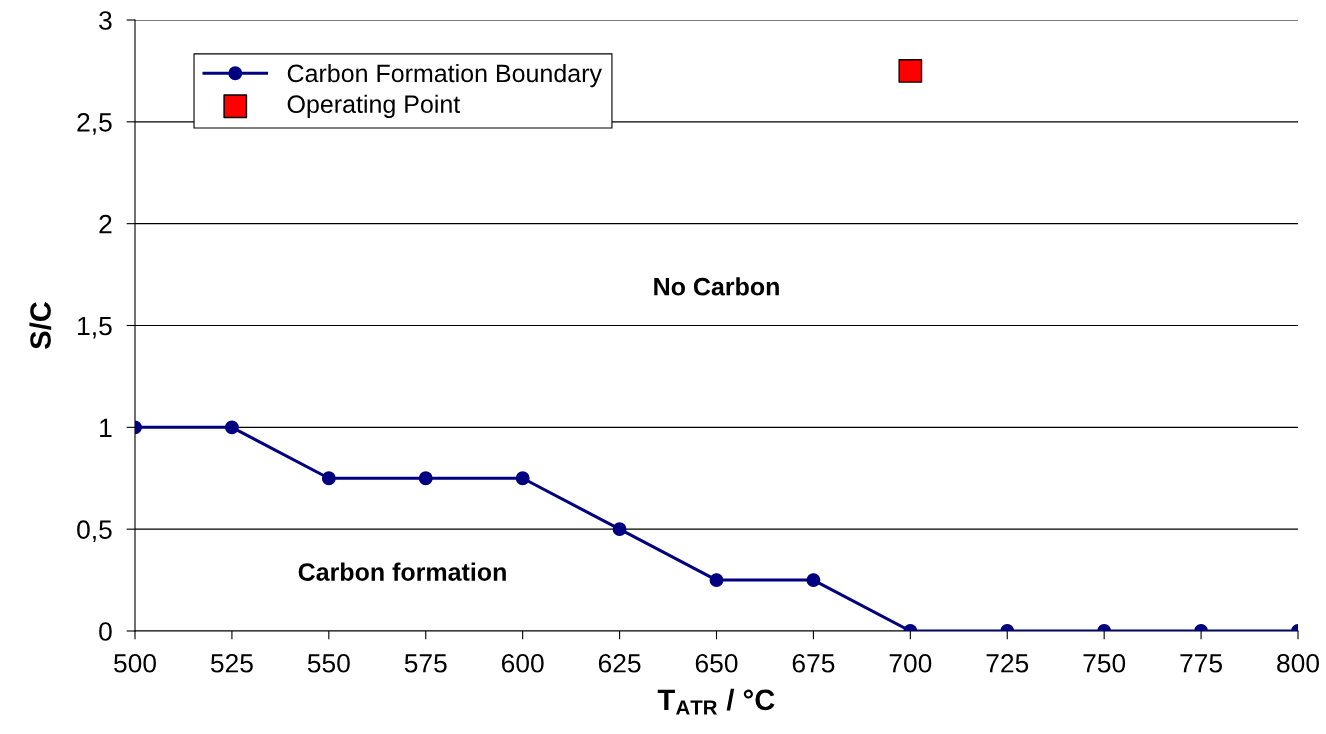  Describe the element at coordinates (374, 106) in the screenshot. I see `legend-label: Operating Point` at that location.